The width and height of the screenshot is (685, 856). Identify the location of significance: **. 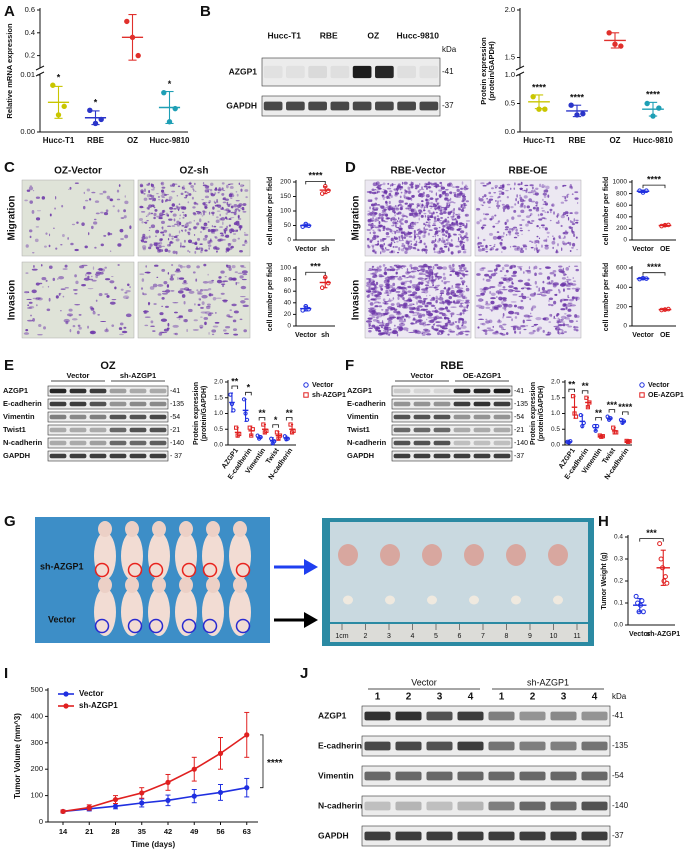
(262, 413).